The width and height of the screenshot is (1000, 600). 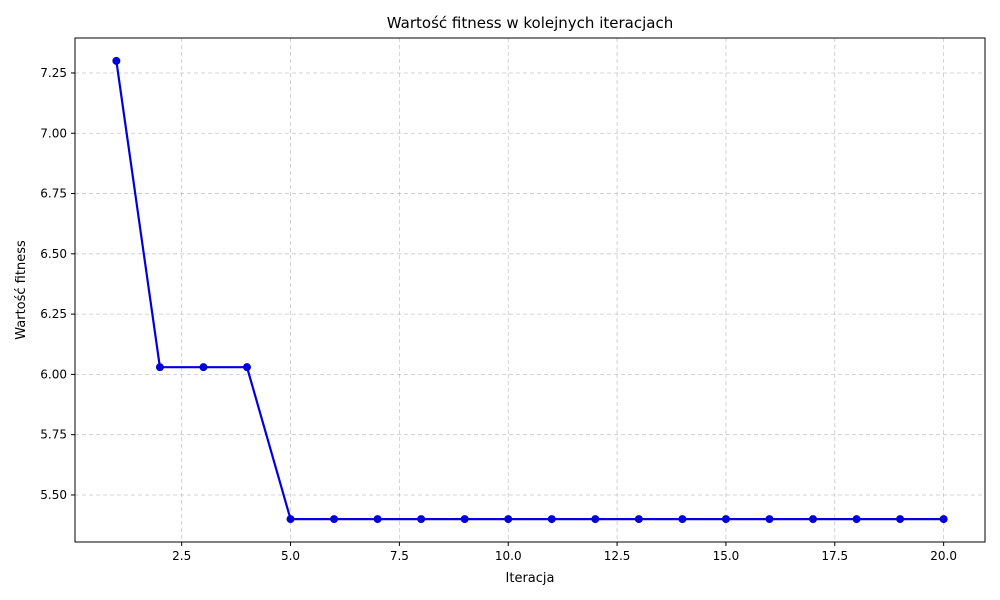 I want to click on y-axis: 5.50 5.75 6.00 6.25 6.50 6.75 7.00 7.25, so click(x=57, y=284).